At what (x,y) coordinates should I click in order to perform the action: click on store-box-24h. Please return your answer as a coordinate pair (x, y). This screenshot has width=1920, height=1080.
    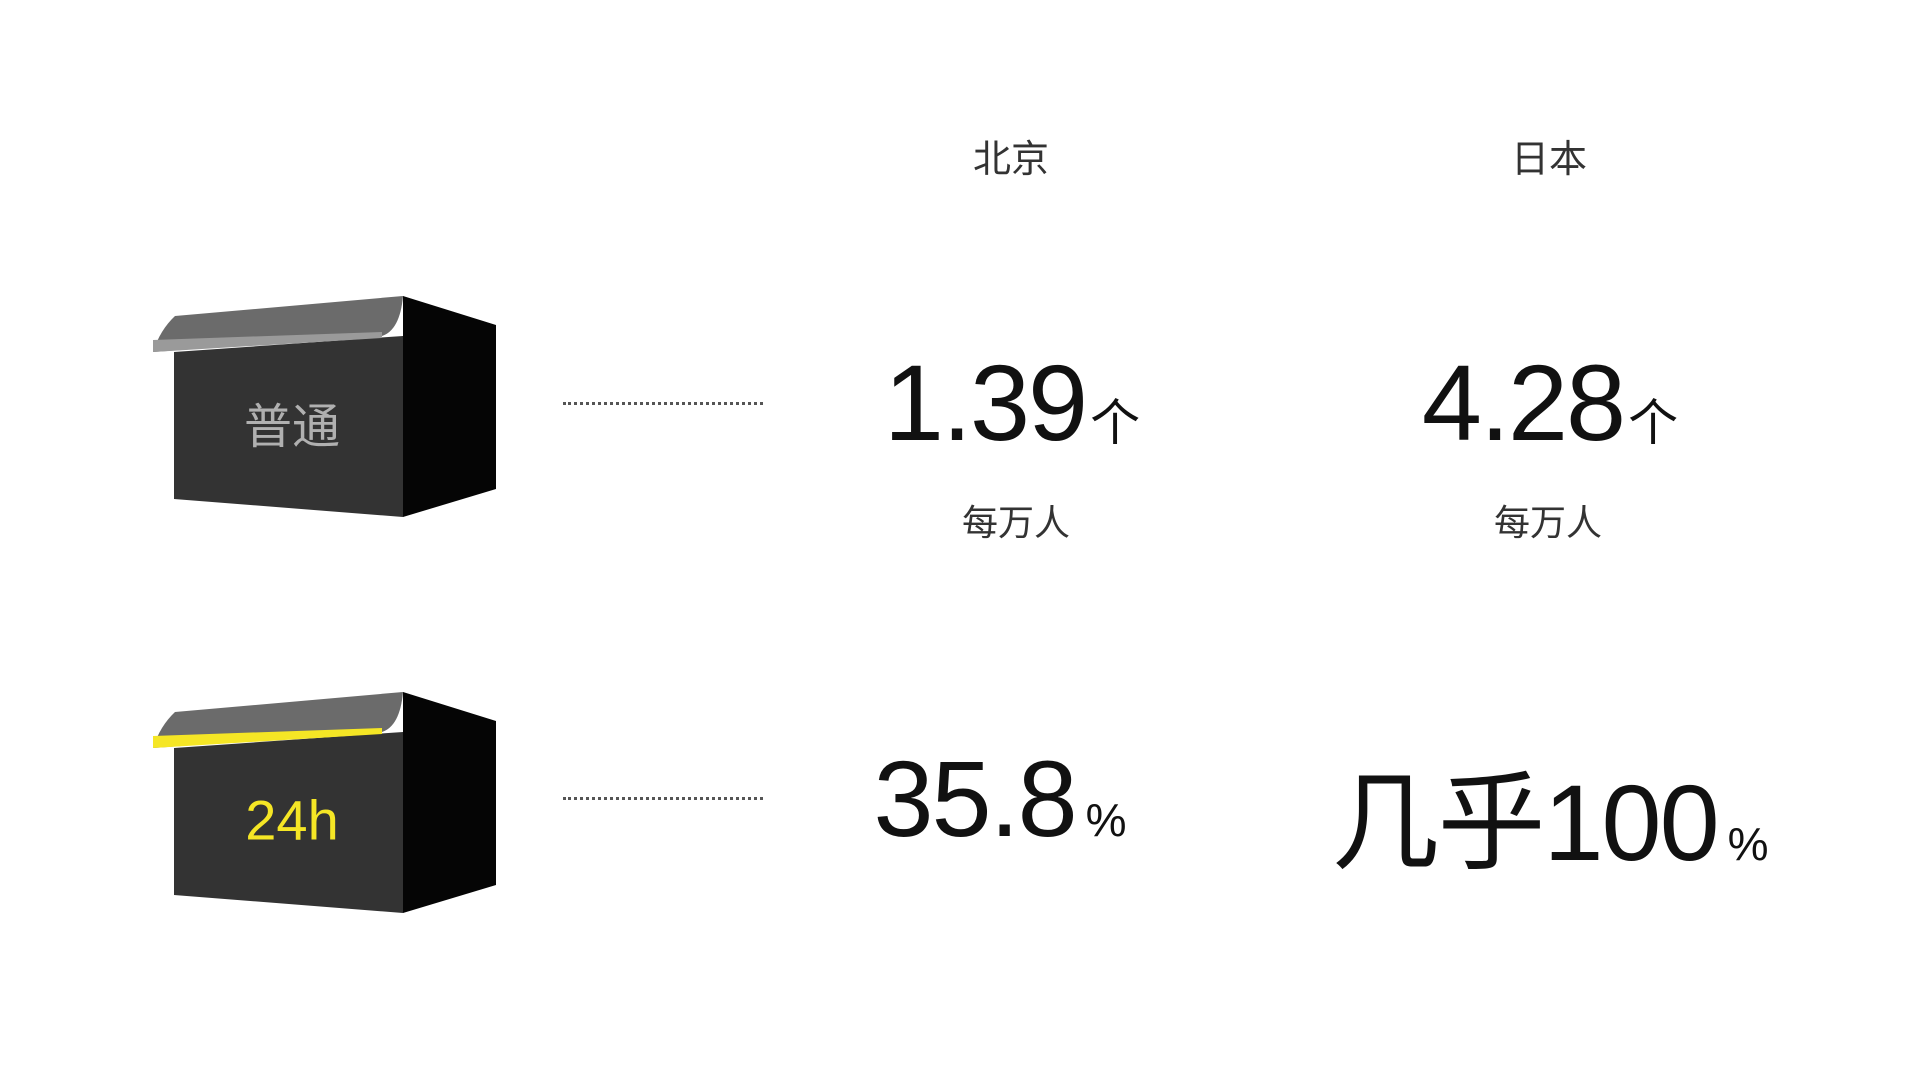
    Looking at the image, I should click on (324, 802).